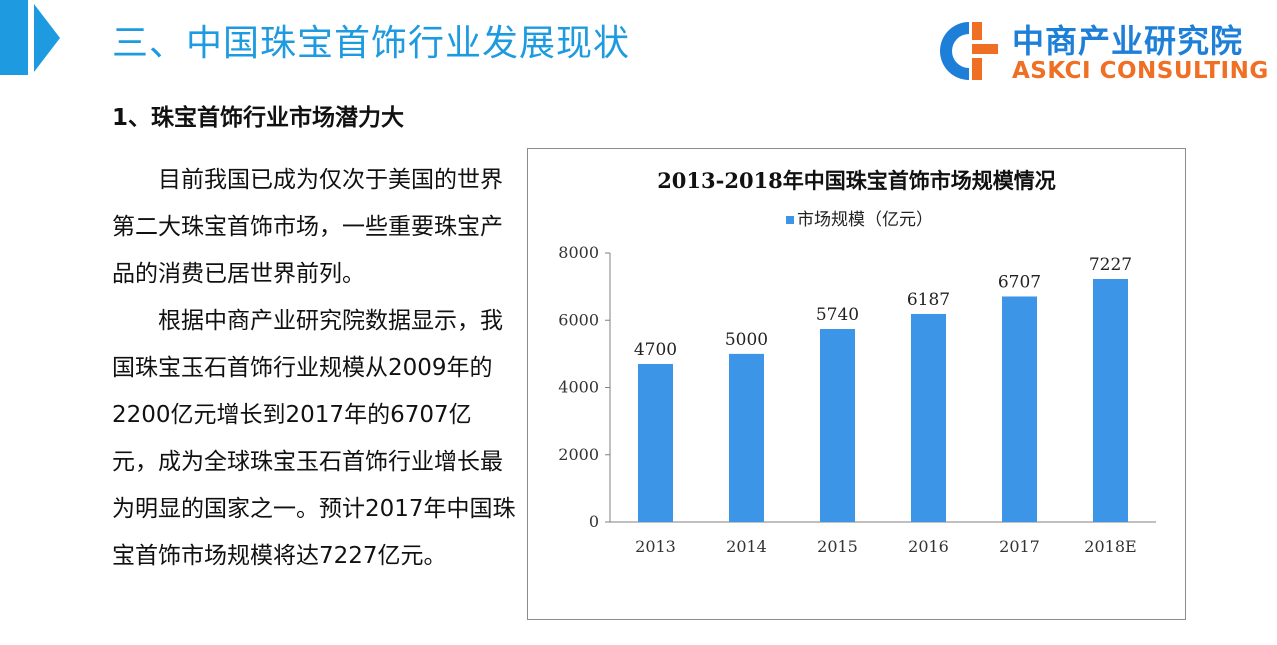 This screenshot has height=645, width=1277. What do you see at coordinates (1128, 41) in the screenshot?
I see `logo-name-cn: 中商产业研究院` at bounding box center [1128, 41].